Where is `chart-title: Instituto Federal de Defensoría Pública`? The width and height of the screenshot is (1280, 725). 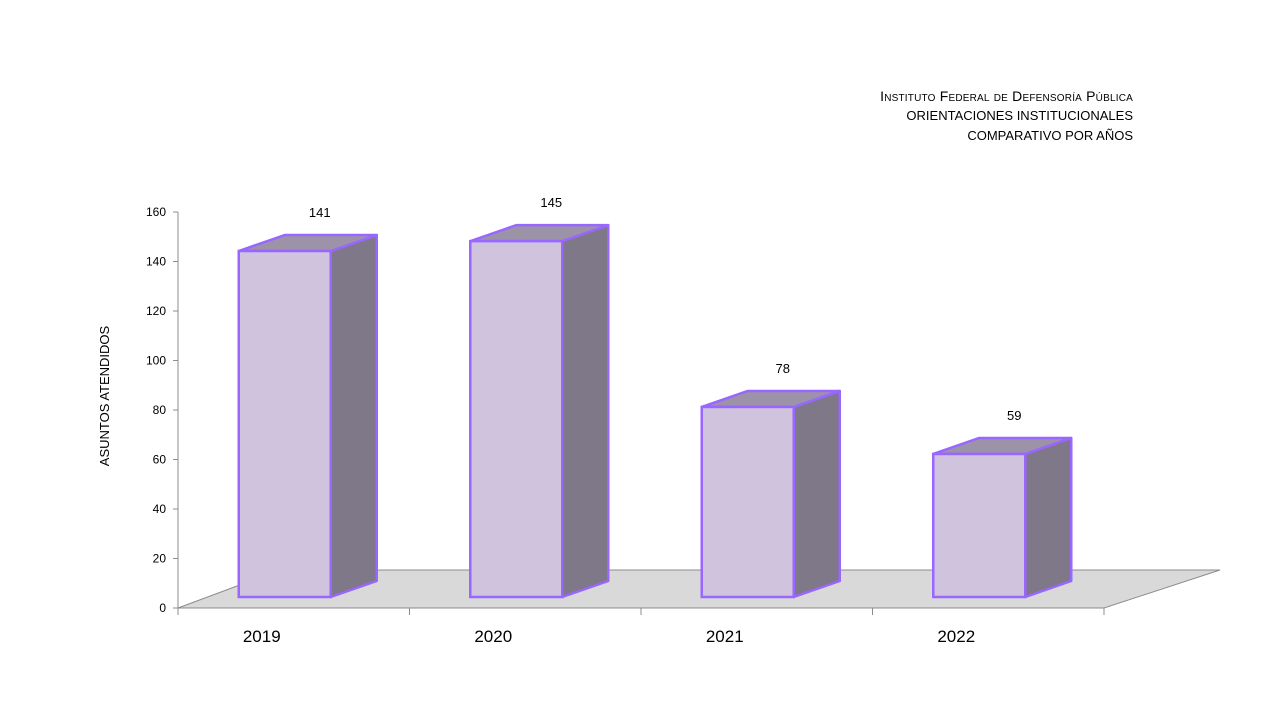
chart-title: Instituto Federal de Defensoría Pública is located at coordinates (1006, 96).